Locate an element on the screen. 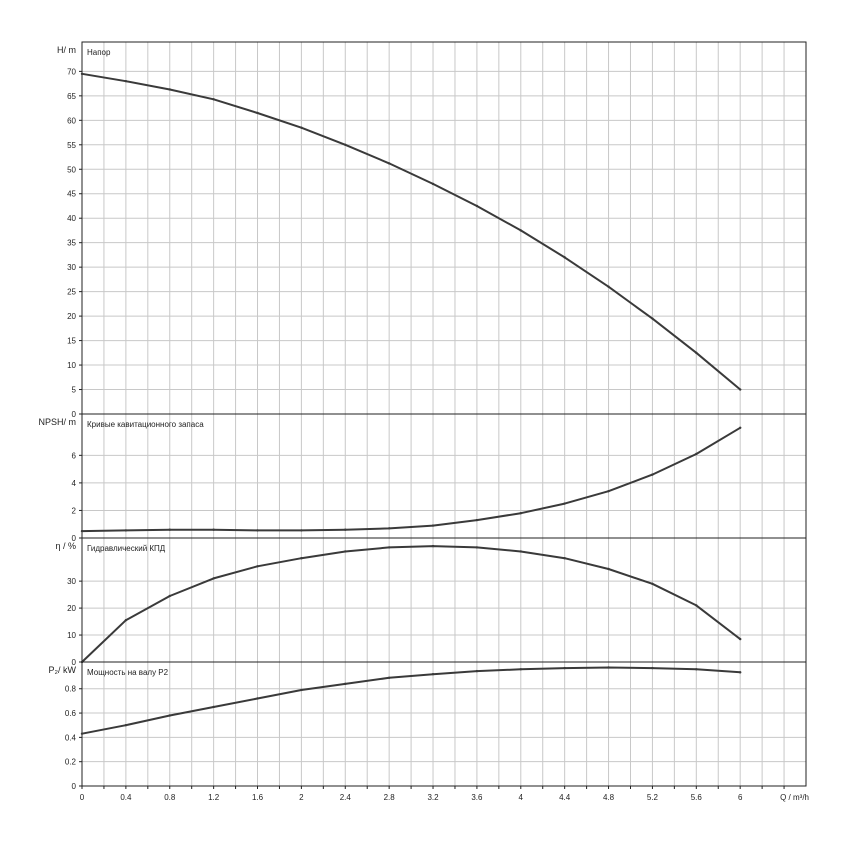 The height and width of the screenshot is (855, 850). y-tick-label: 50 is located at coordinates (71, 169).